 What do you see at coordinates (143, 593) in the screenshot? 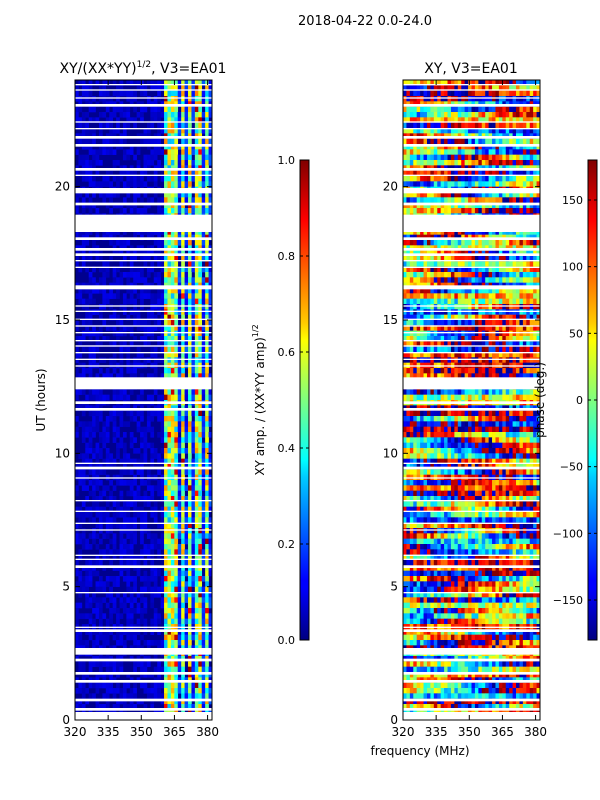
I see `flagged-gap` at bounding box center [143, 593].